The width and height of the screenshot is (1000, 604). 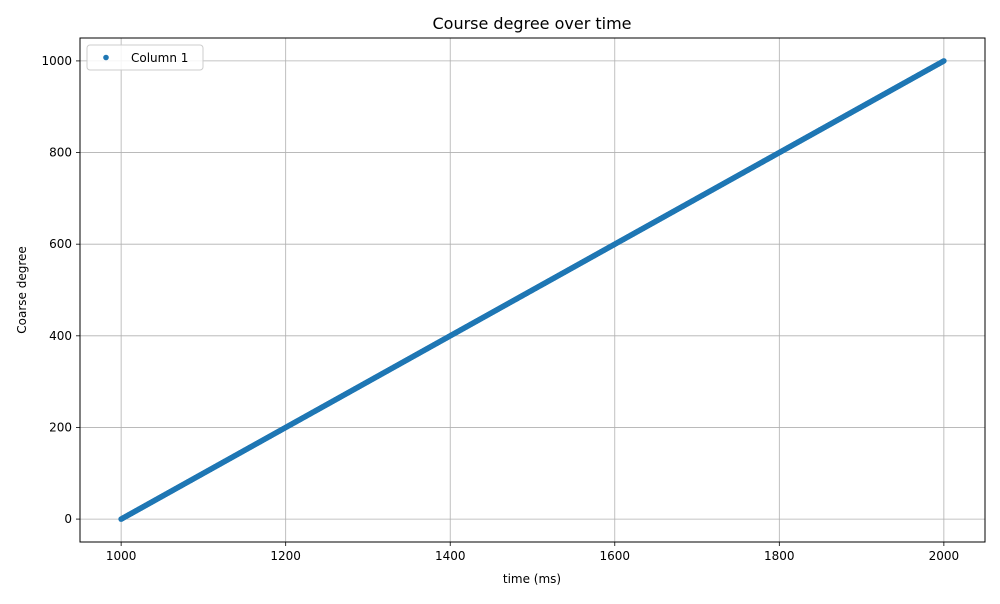 I want to click on x-tick-label: 1800, so click(x=779, y=556).